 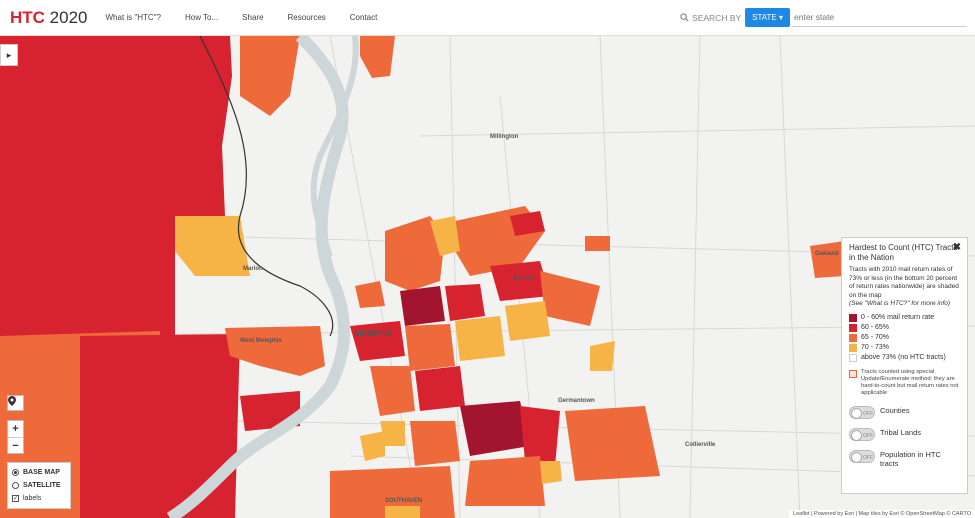 What do you see at coordinates (15, 485) in the screenshot?
I see `satellite-radio` at bounding box center [15, 485].